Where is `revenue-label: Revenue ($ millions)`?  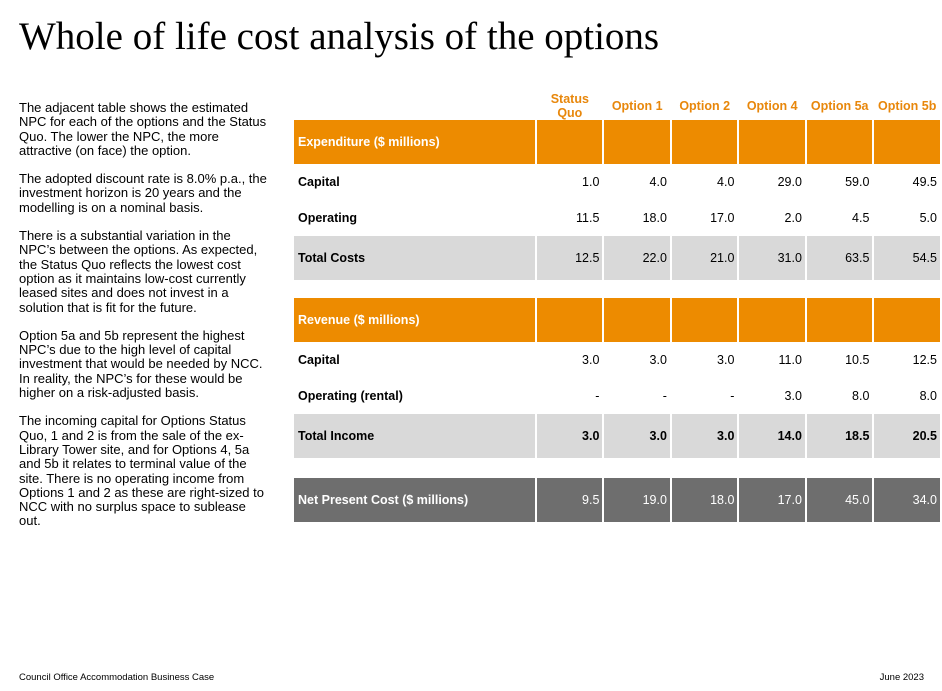 revenue-label: Revenue ($ millions) is located at coordinates (415, 320).